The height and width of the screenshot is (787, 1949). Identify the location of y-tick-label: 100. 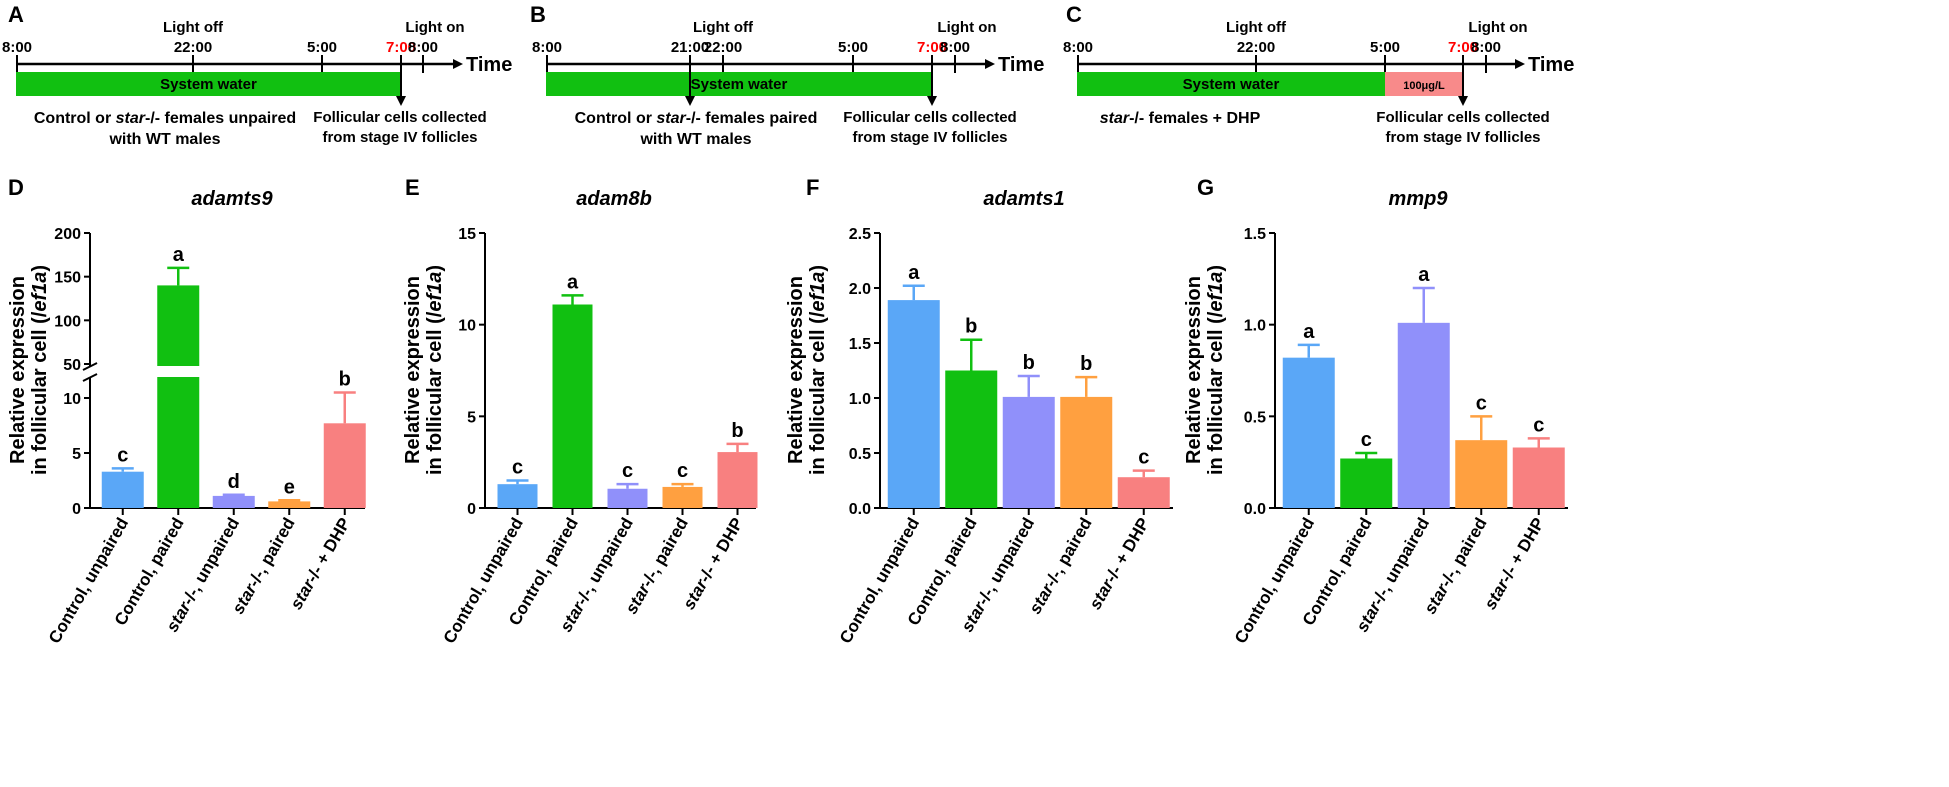
(67, 321).